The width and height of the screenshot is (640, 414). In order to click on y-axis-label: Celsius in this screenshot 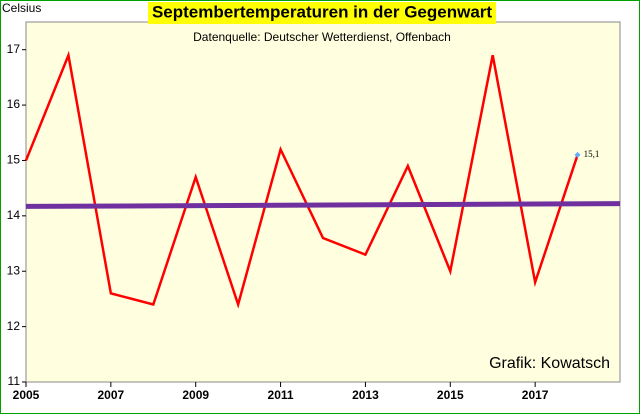, I will do `click(21, 8)`.